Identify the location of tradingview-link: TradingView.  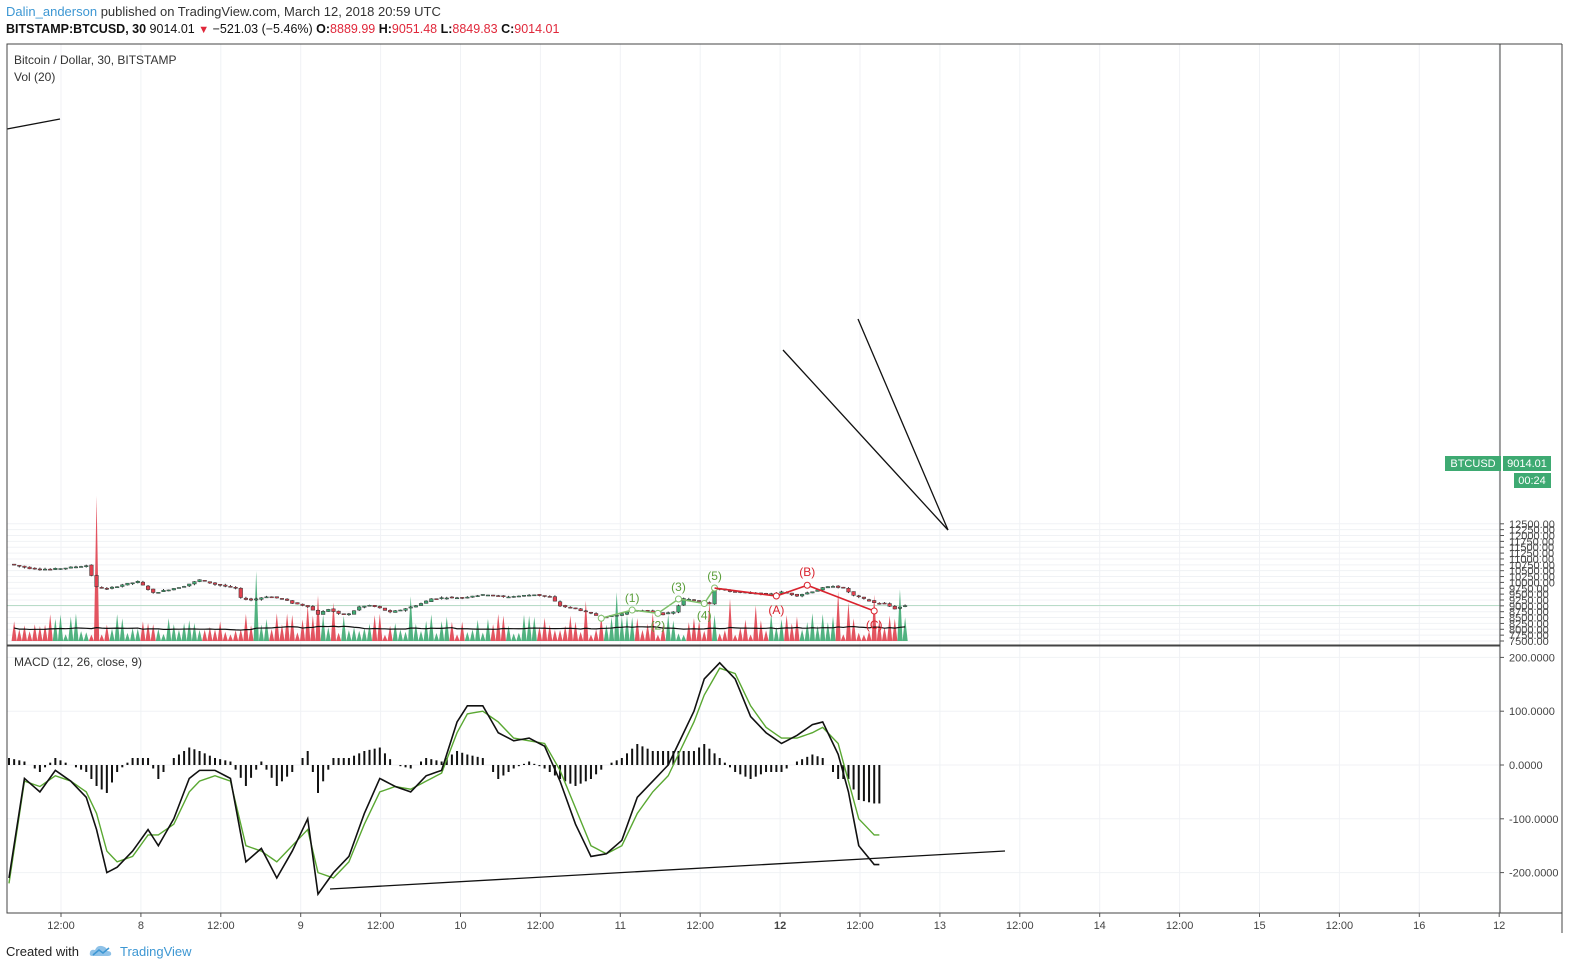
(156, 951).